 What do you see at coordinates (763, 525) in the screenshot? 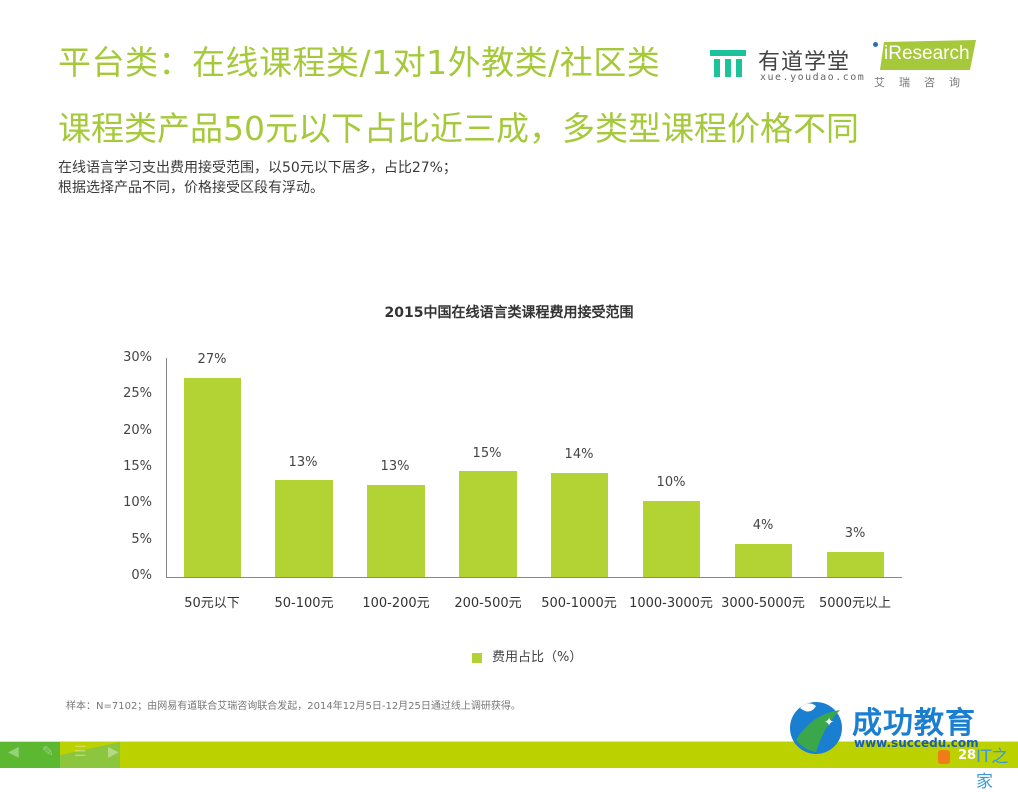
I see `bar-value-label: 4%` at bounding box center [763, 525].